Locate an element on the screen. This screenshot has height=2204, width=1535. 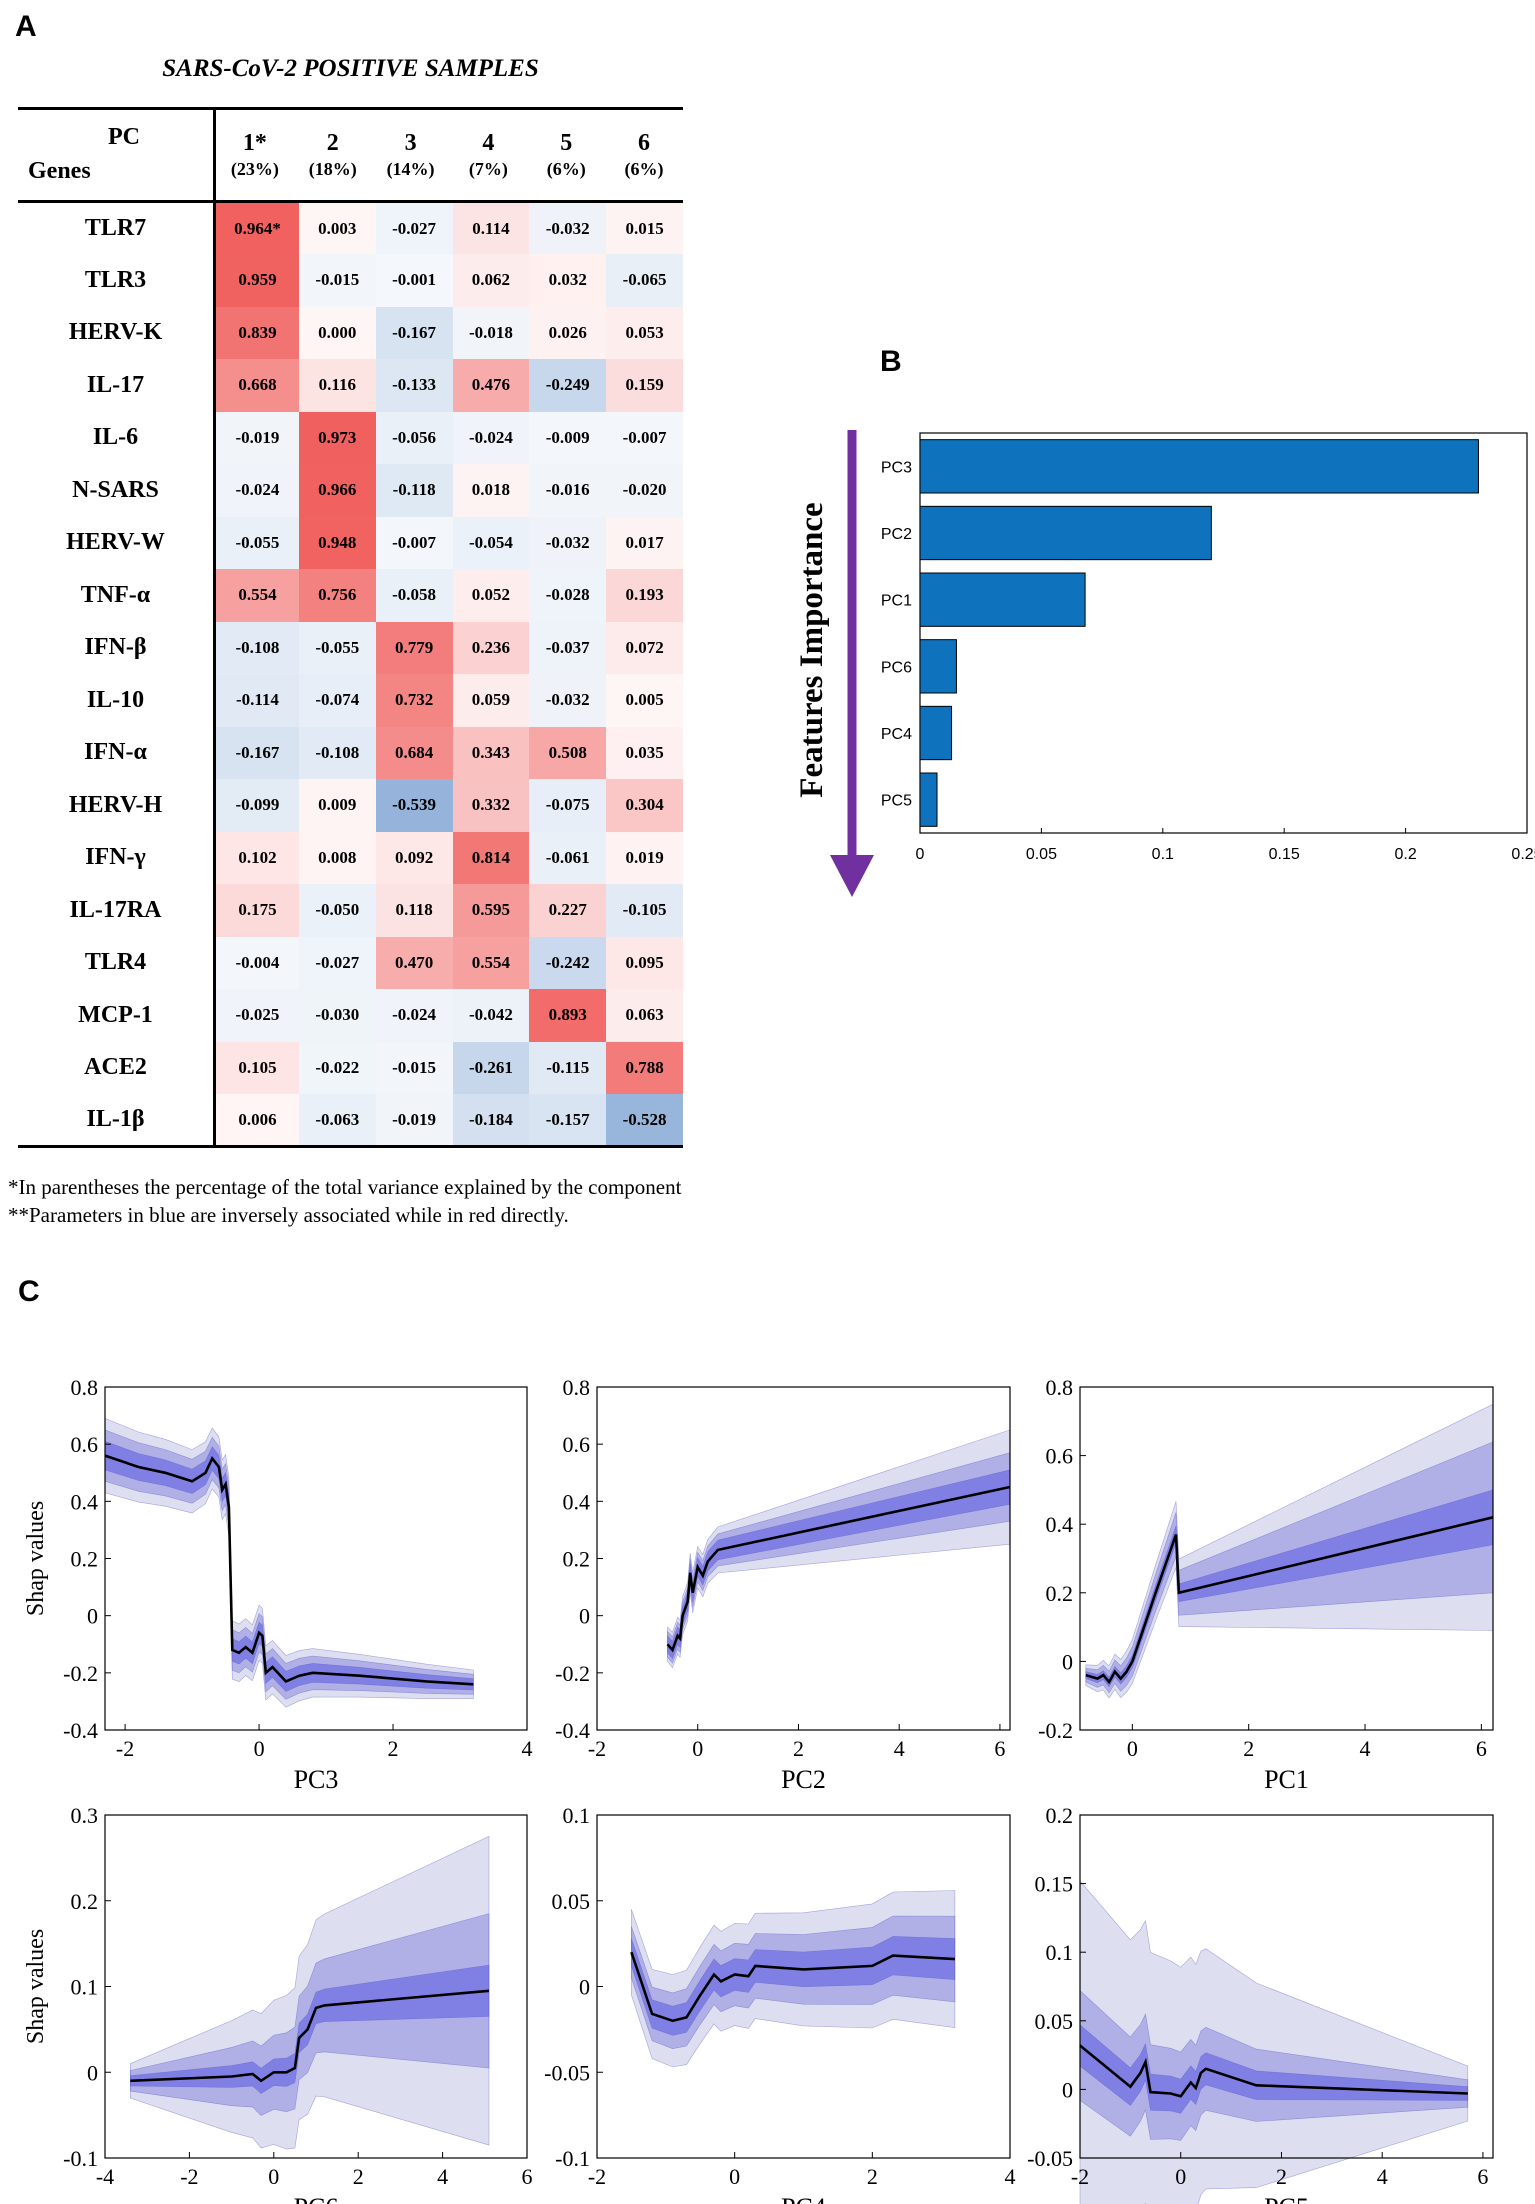
loading-cell: -0.042 is located at coordinates (491, 1015).